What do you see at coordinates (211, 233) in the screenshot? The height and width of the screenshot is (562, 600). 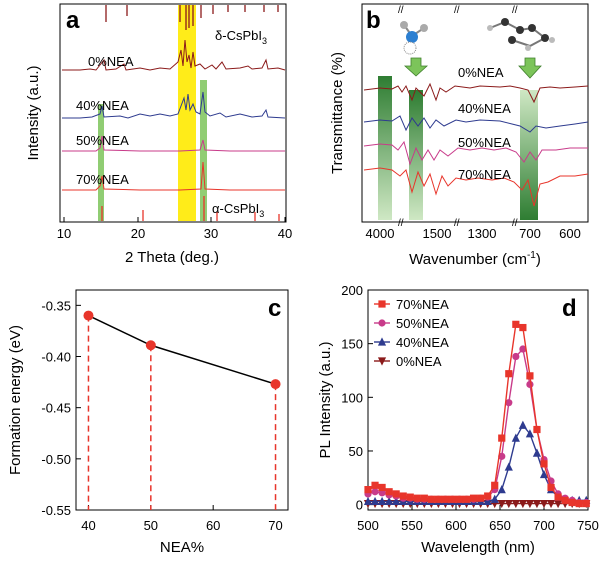 I see `svg-text: 30` at bounding box center [211, 233].